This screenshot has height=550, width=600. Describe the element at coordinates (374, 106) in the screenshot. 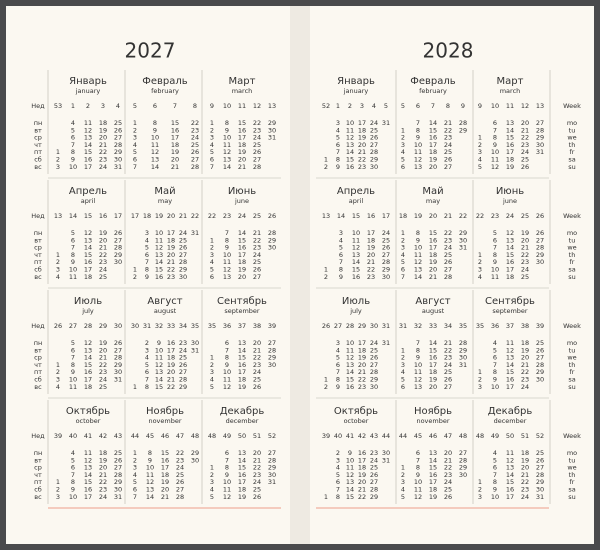

I see `week-number: 4` at that location.